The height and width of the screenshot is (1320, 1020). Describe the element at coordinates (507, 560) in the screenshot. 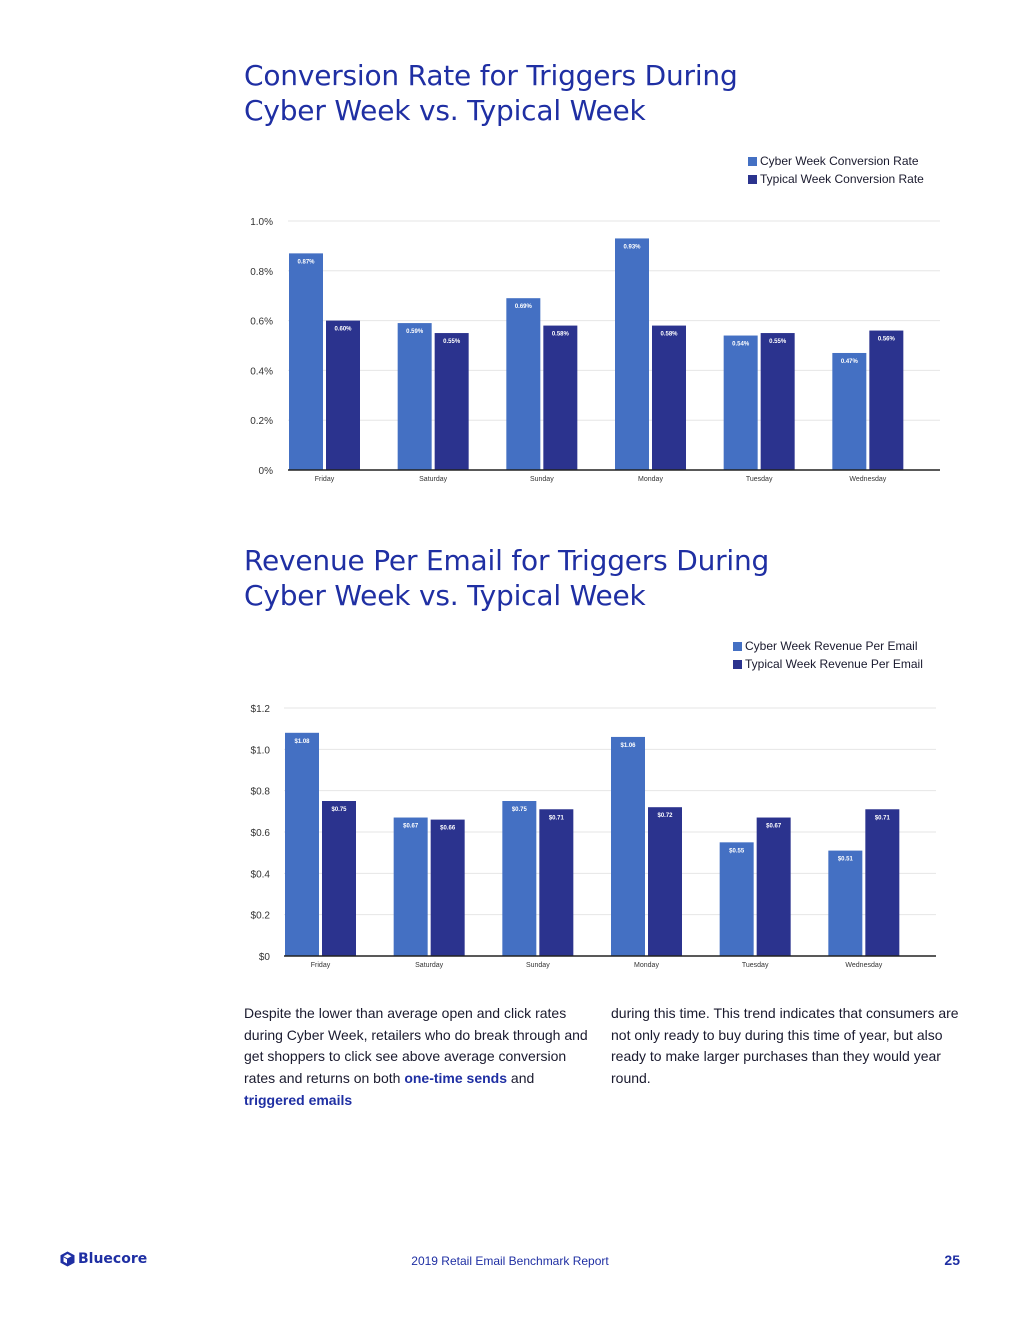

I see `chart2-title-line1: Revenue Per Email for Triggers During` at that location.